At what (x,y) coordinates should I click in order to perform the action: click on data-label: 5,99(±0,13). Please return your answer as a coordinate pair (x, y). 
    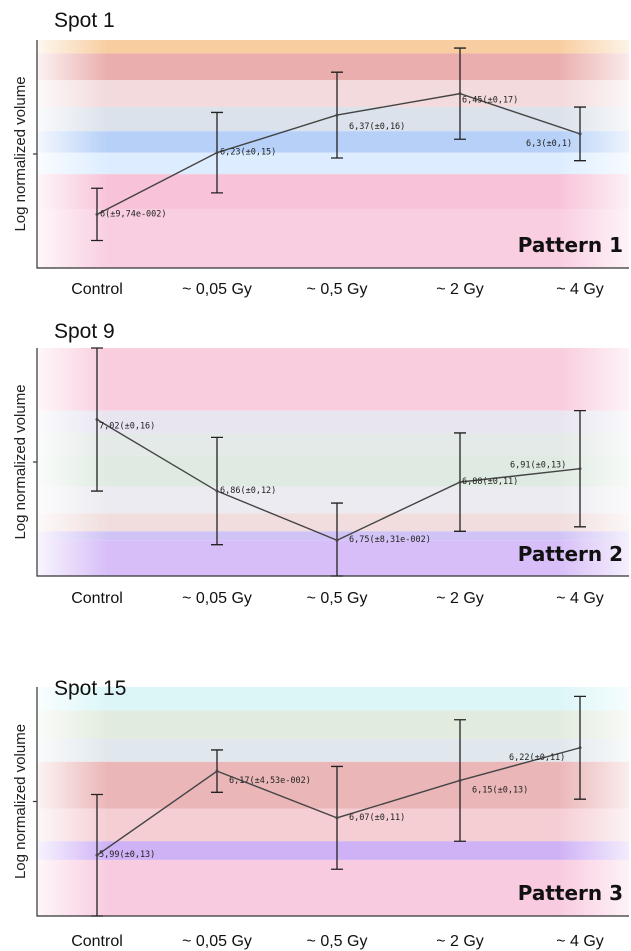
    Looking at the image, I should click on (127, 855).